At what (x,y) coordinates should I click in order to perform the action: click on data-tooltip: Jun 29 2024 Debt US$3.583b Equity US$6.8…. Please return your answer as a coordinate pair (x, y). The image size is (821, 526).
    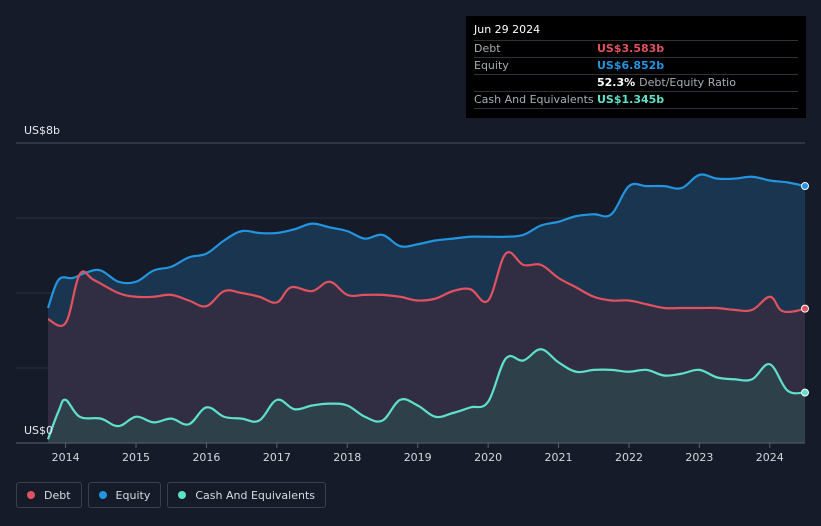
    Looking at the image, I should click on (636, 67).